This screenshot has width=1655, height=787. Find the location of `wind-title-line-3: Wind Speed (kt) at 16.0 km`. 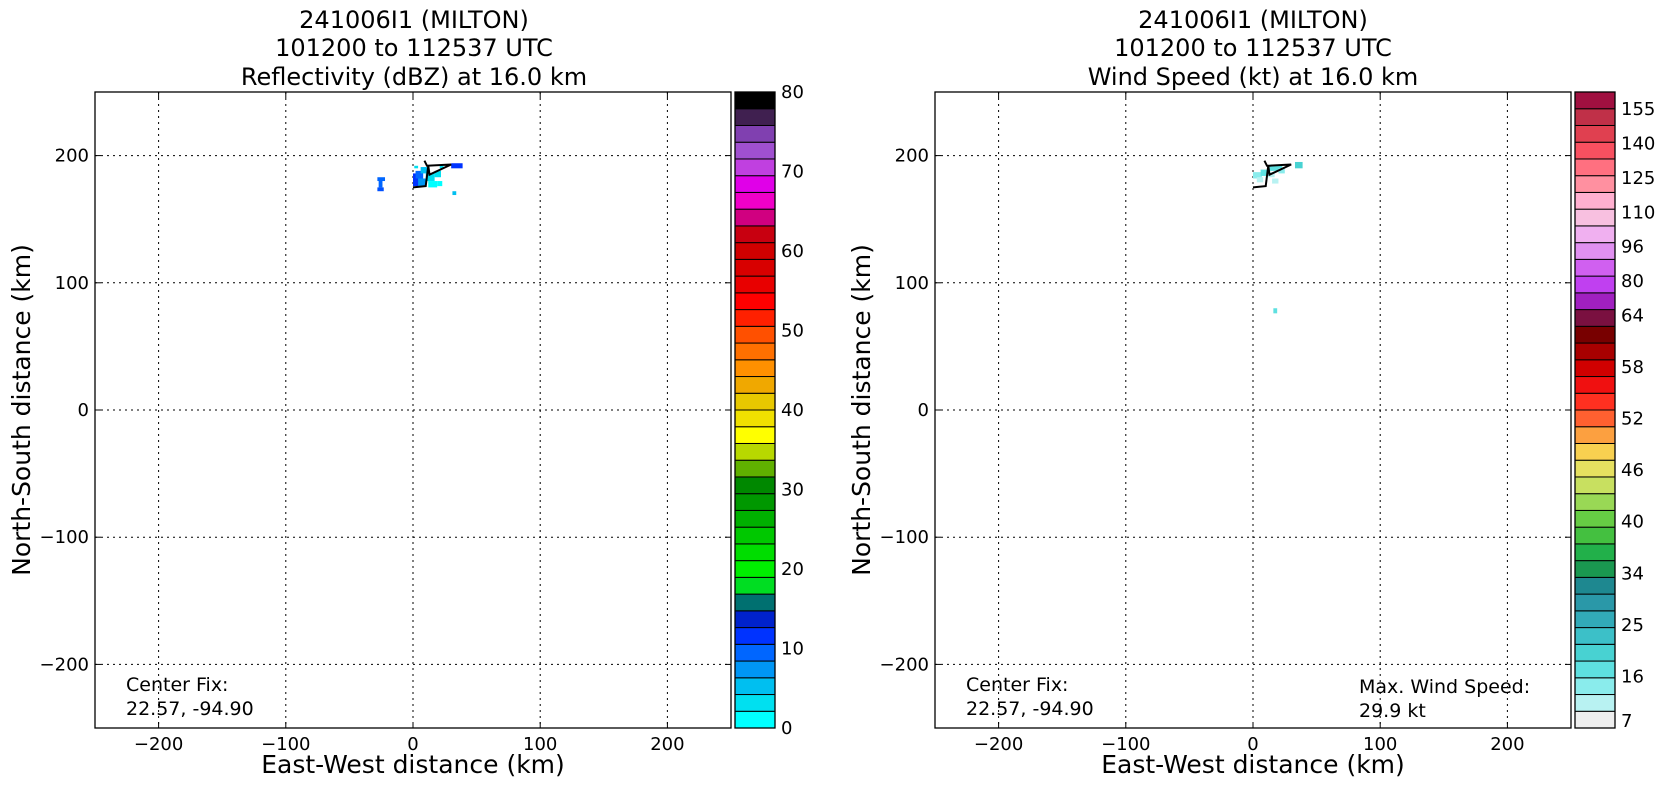

wind-title-line-3: Wind Speed (kt) at 16.0 km is located at coordinates (1253, 77).